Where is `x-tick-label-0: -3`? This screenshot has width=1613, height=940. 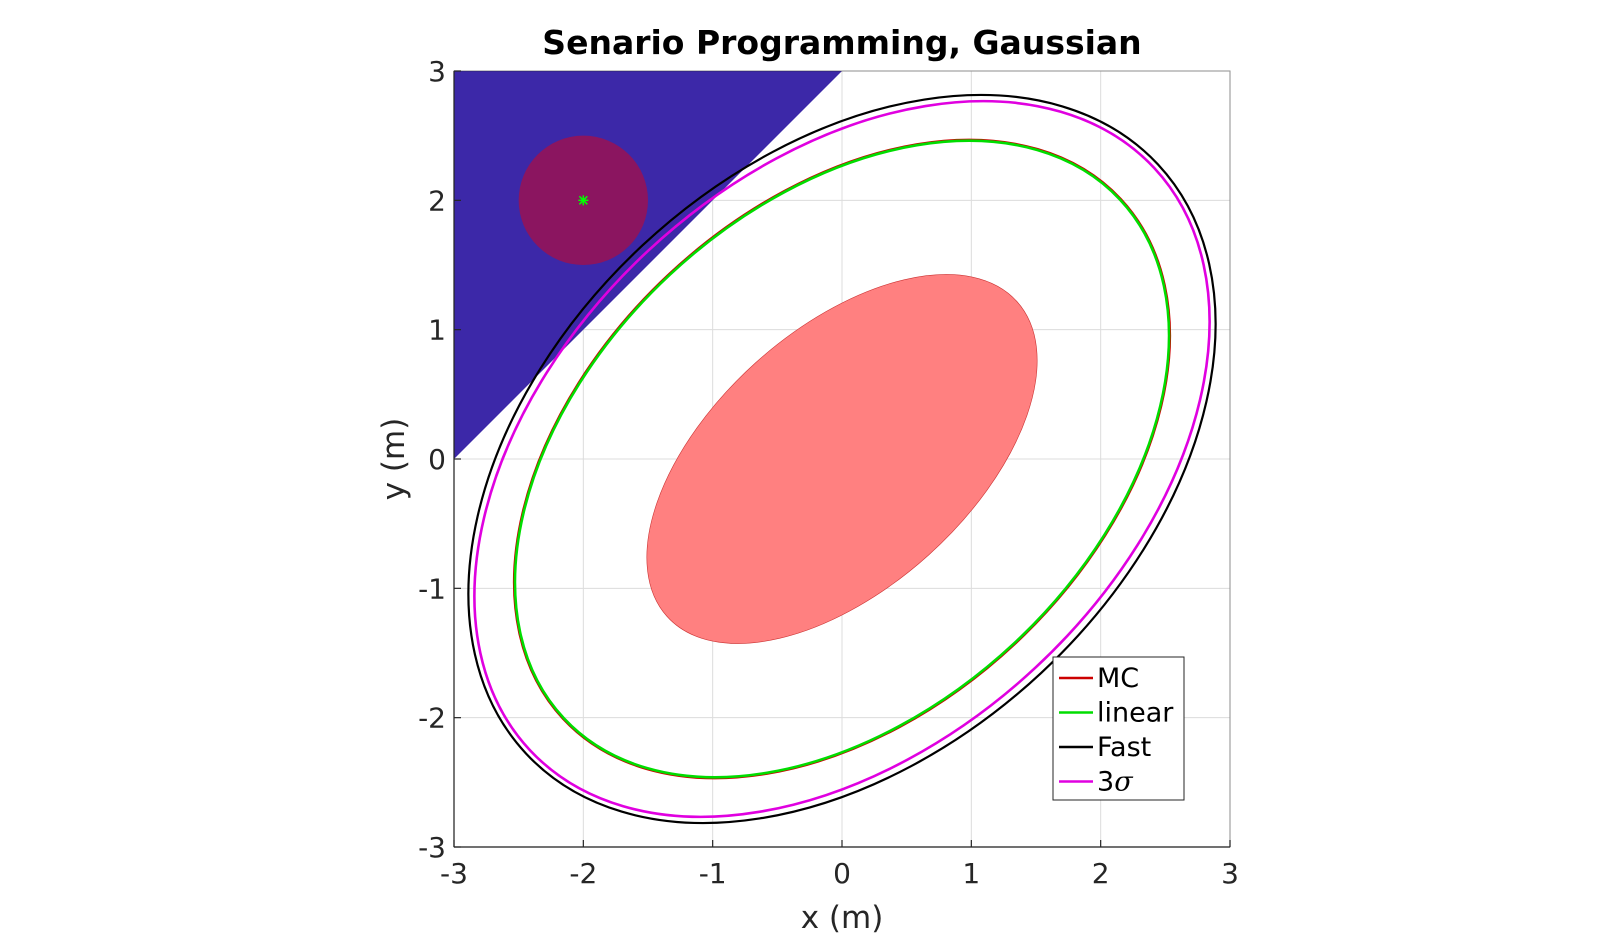
x-tick-label-0: -3 is located at coordinates (454, 873).